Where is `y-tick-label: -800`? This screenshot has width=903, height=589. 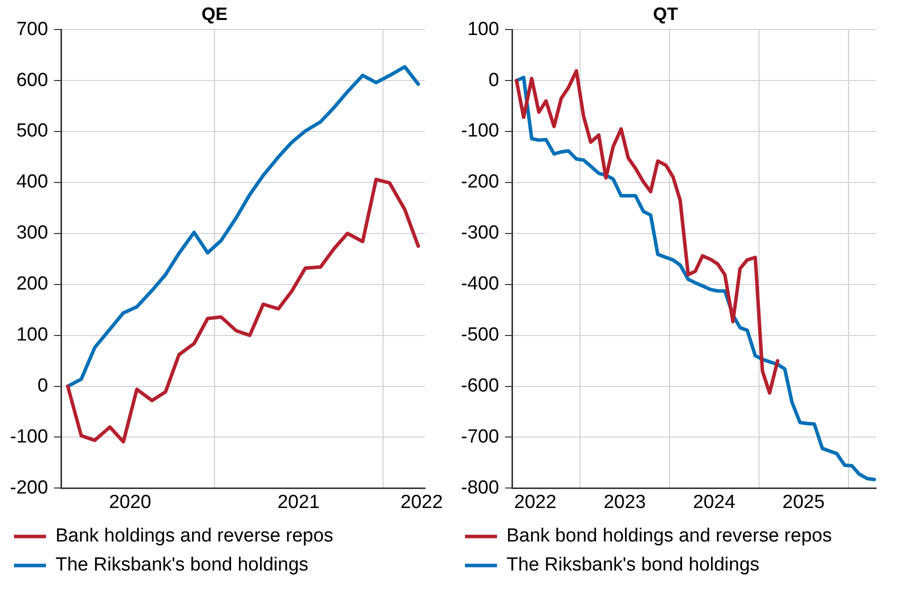 y-tick-label: -800 is located at coordinates (480, 487).